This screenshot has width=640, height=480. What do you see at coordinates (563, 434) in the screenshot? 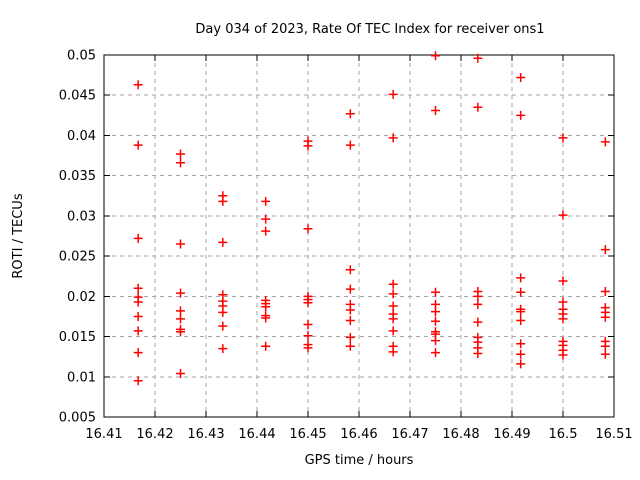
I see `x-tick-label: 16.5` at bounding box center [563, 434].